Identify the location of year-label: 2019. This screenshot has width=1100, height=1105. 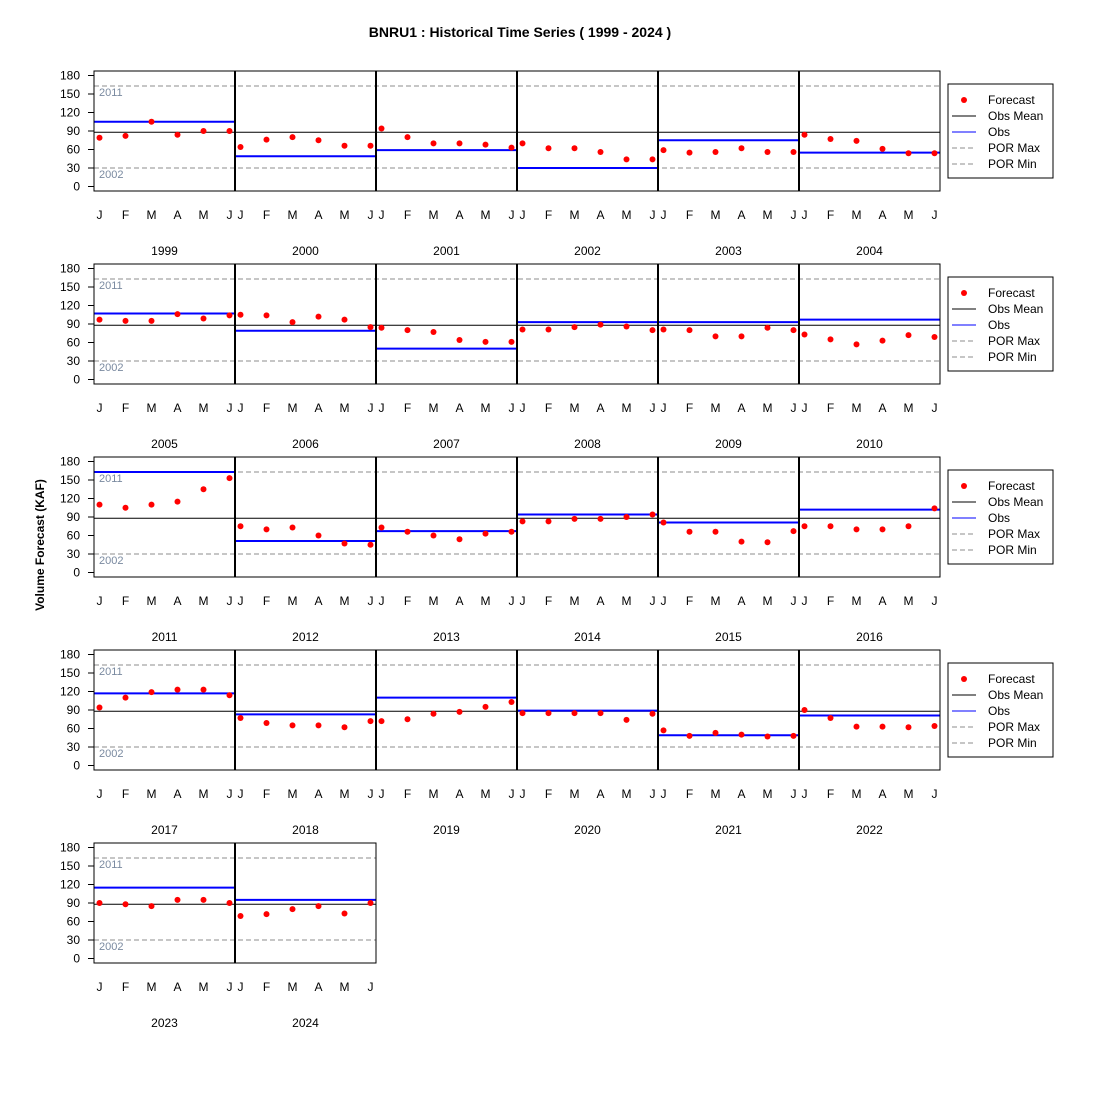
(446, 830).